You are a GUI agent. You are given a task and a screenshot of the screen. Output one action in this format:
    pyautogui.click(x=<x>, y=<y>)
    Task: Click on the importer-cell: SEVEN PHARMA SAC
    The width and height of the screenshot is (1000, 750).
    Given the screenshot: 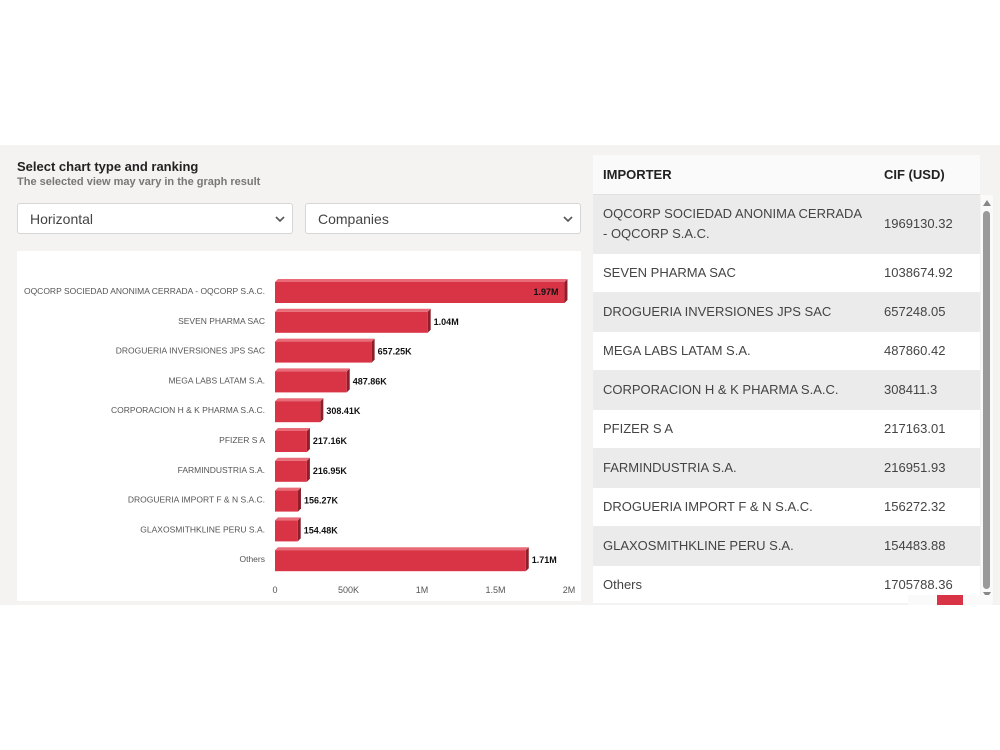 What is the action you would take?
    pyautogui.click(x=733, y=273)
    